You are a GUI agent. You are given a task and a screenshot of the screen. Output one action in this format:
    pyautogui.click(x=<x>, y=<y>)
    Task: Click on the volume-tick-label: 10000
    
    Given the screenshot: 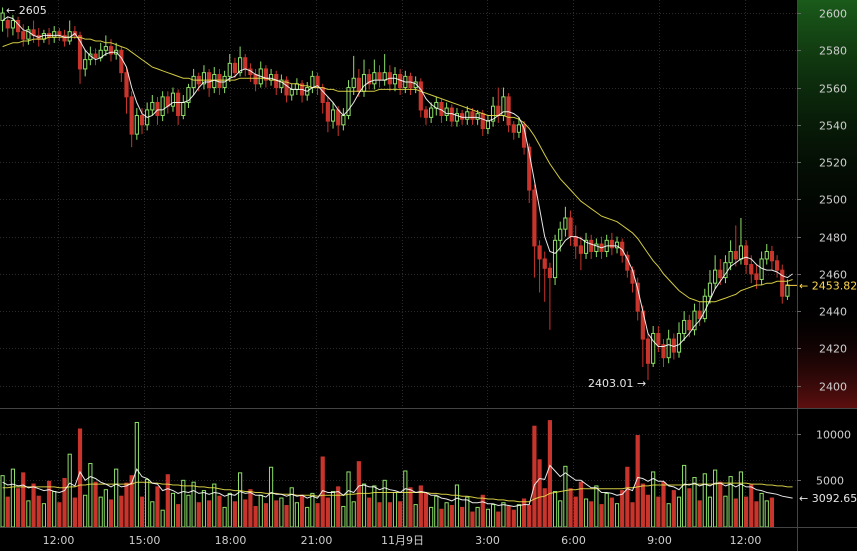 What is the action you would take?
    pyautogui.click(x=833, y=435)
    